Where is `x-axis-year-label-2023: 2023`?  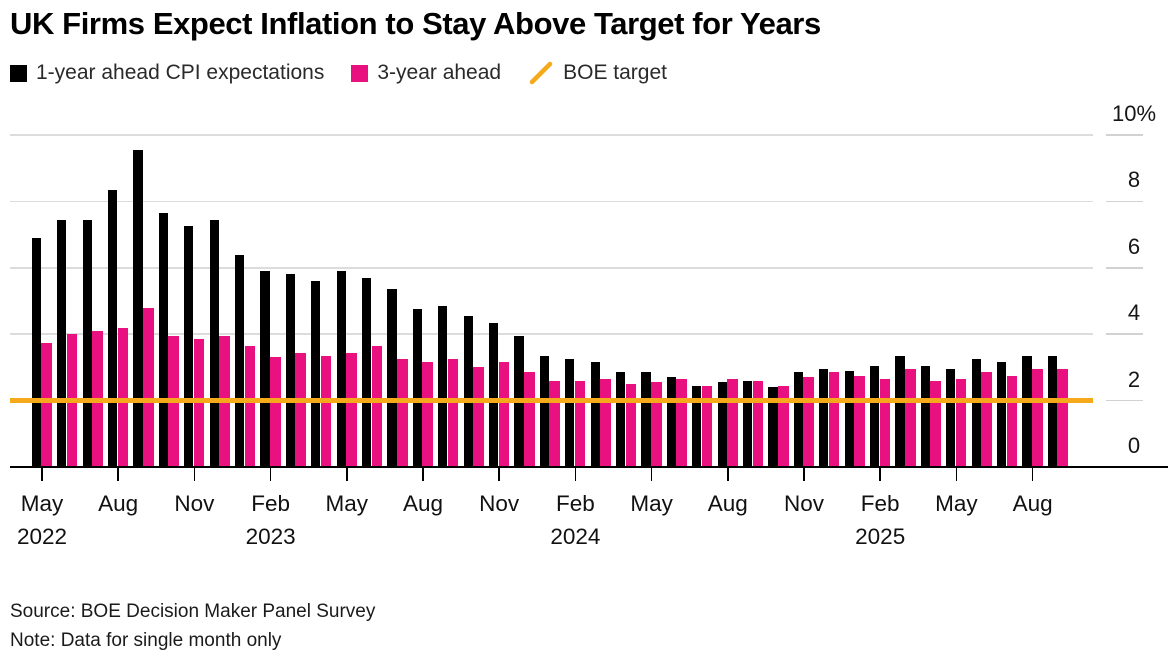 x-axis-year-label-2023: 2023 is located at coordinates (270, 536).